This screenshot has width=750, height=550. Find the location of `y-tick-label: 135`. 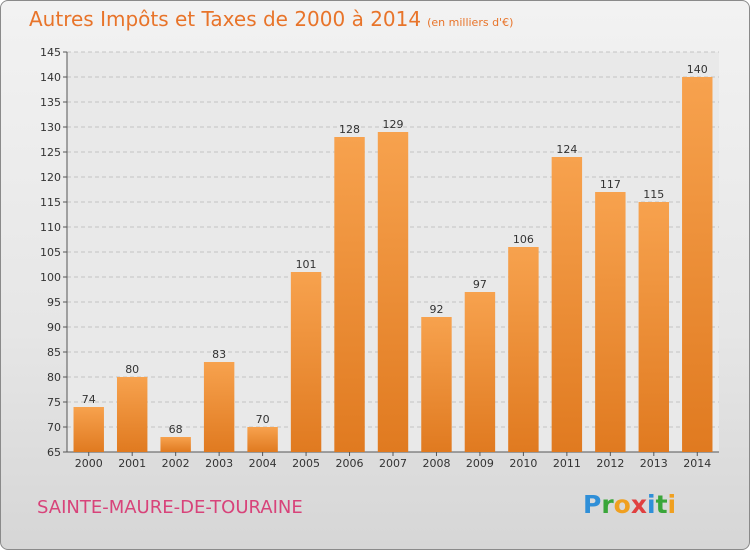

y-tick-label: 135 is located at coordinates (50, 102).